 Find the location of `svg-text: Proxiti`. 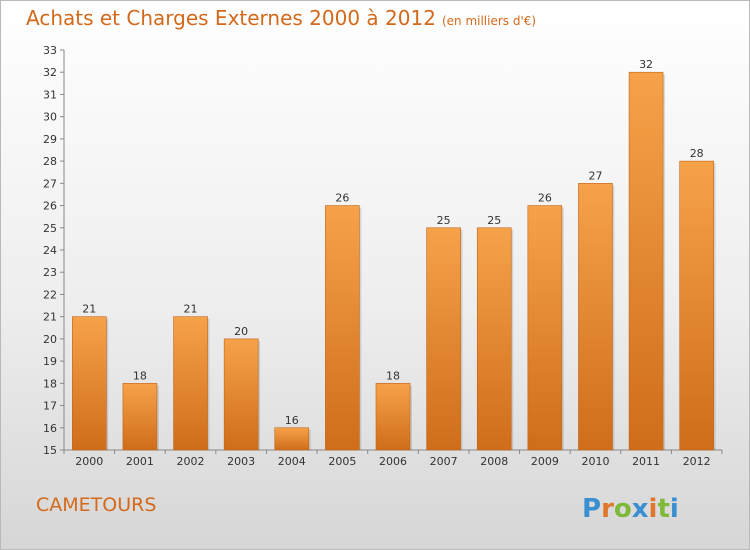

svg-text: Proxiti is located at coordinates (630, 509).